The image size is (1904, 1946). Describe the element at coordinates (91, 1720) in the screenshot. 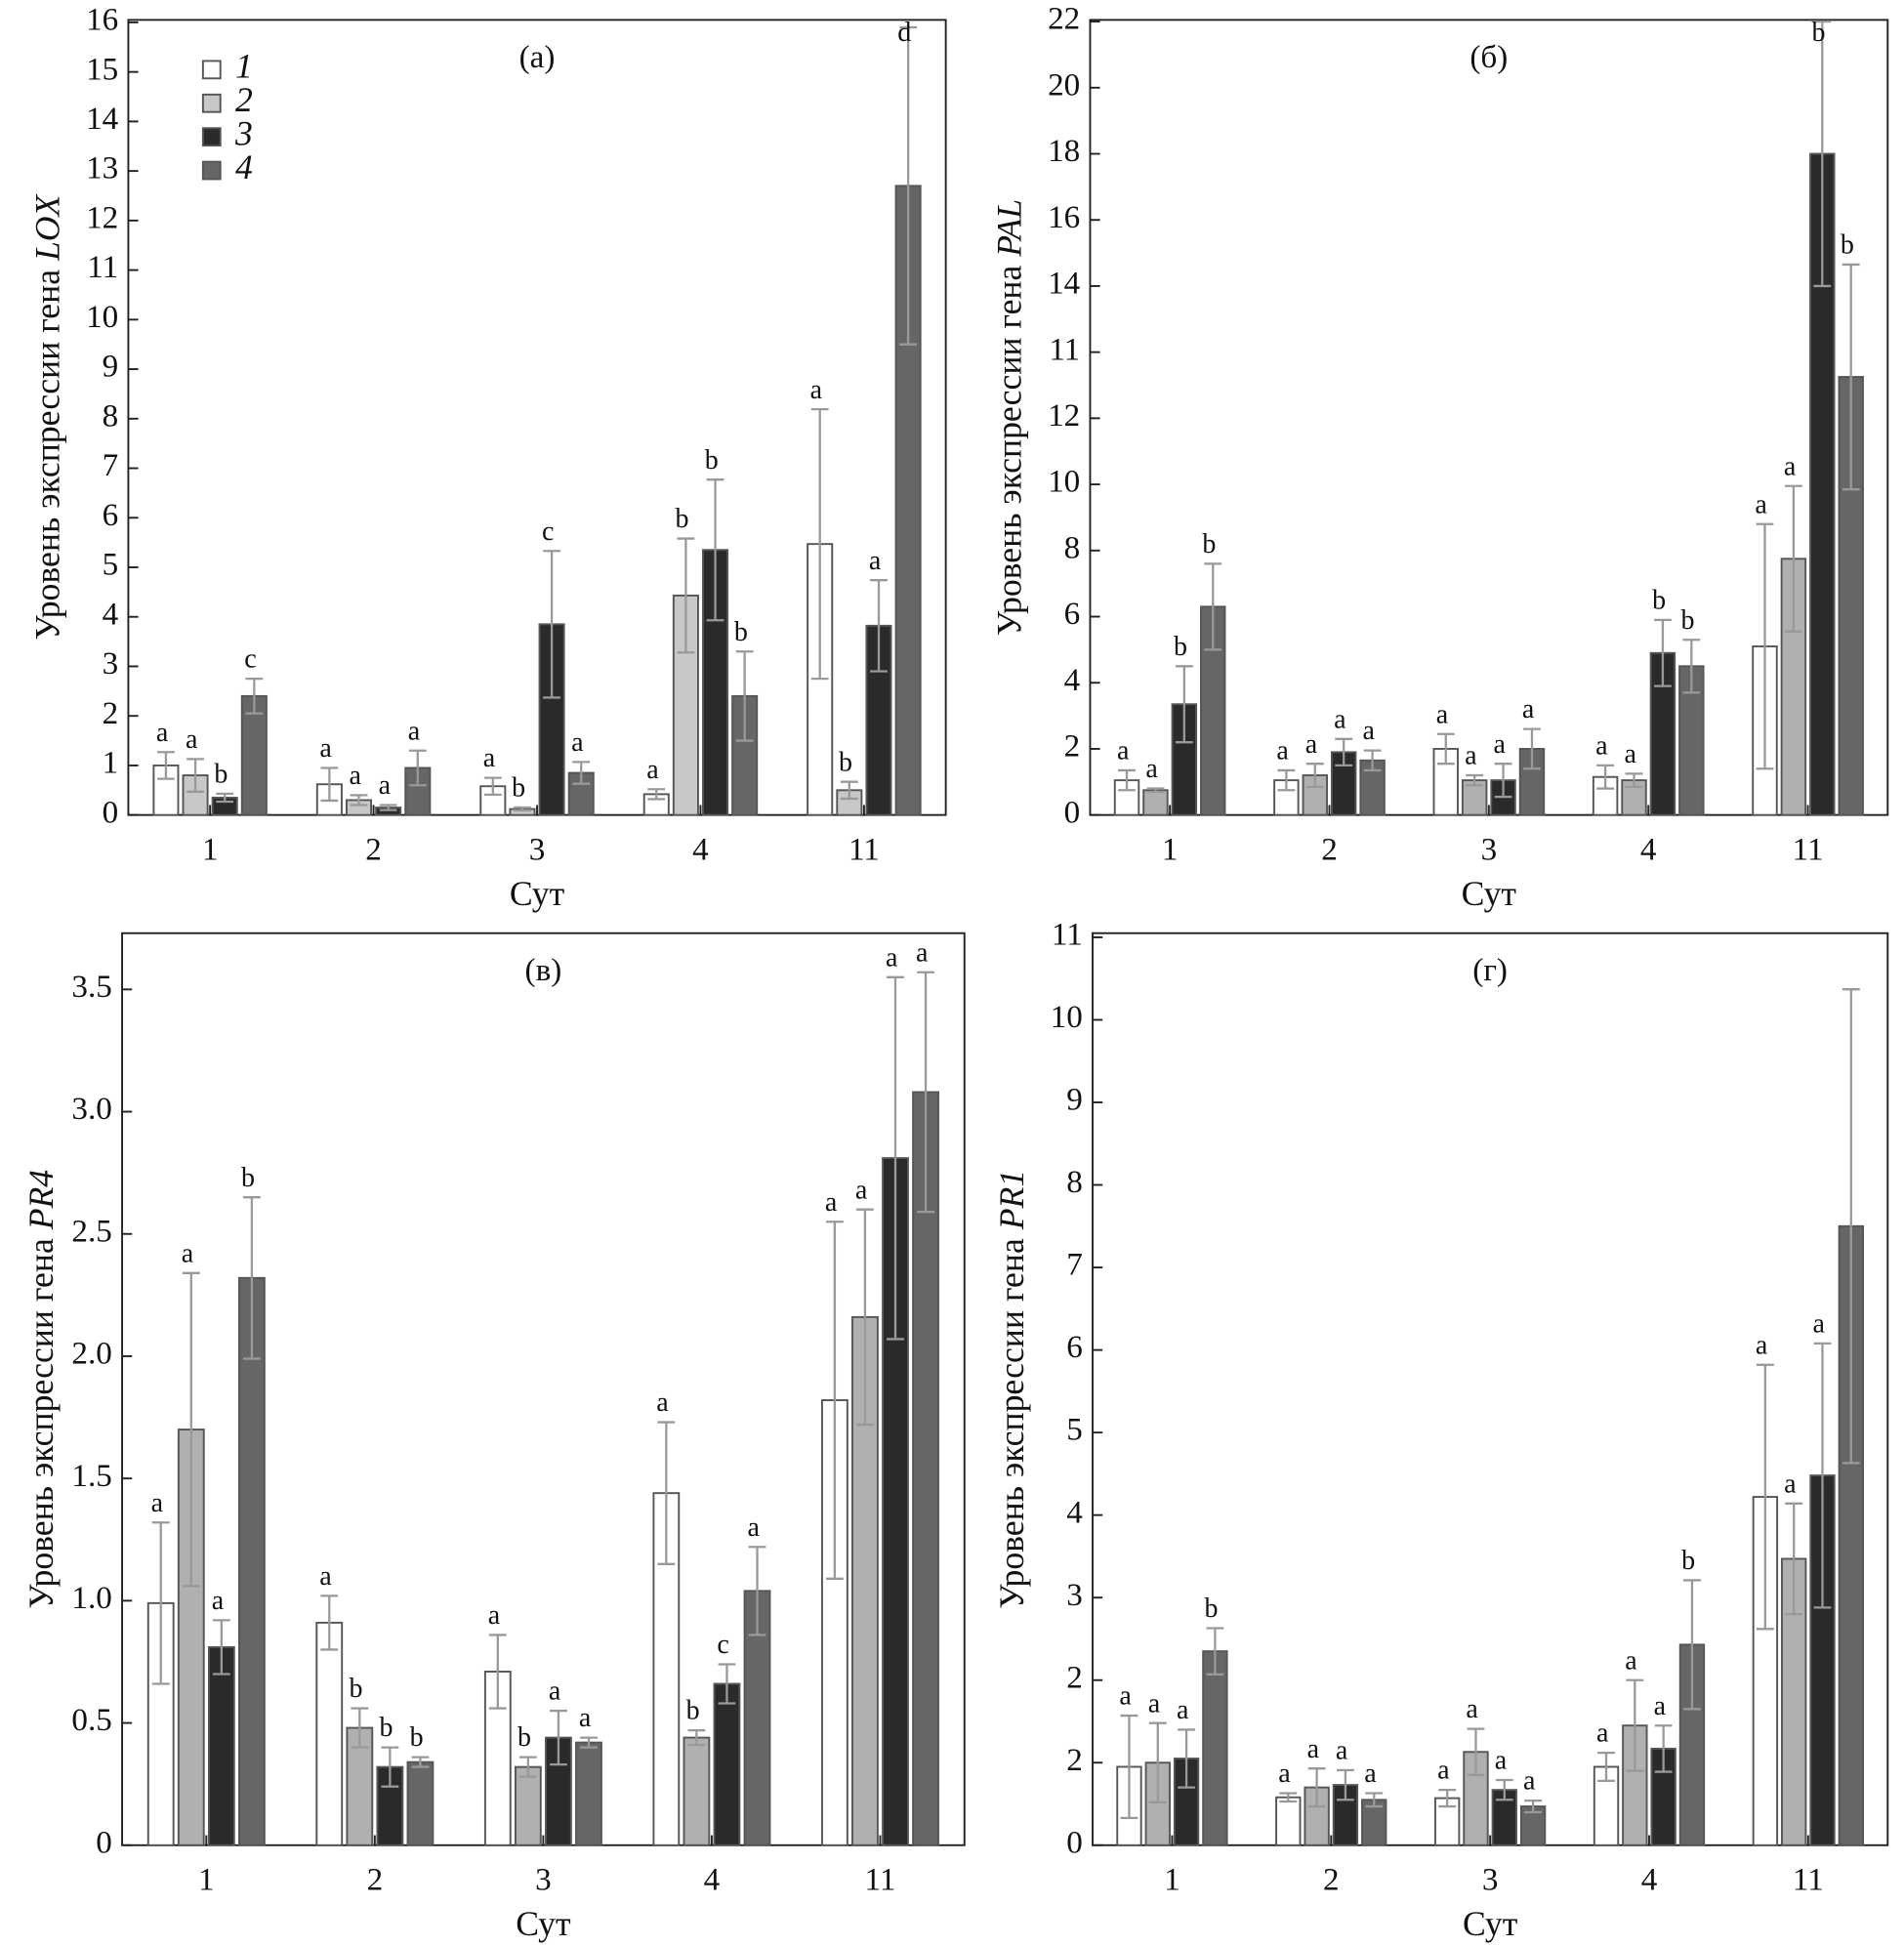

I see `y-tick-label: 0.5` at that location.